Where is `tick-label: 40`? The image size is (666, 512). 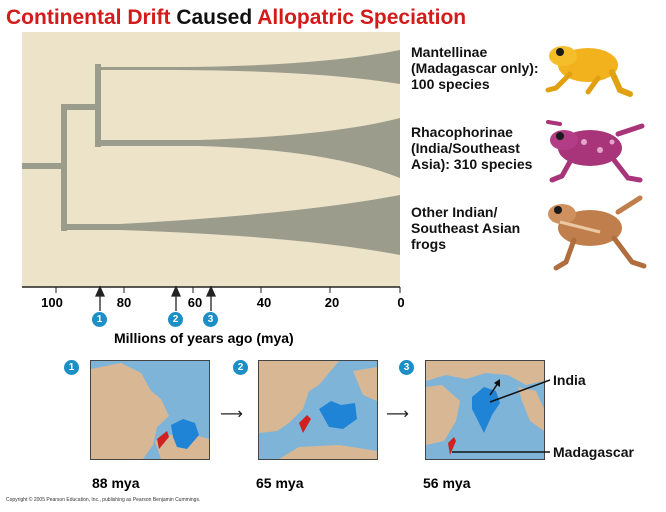 tick-label: 40 is located at coordinates (264, 302).